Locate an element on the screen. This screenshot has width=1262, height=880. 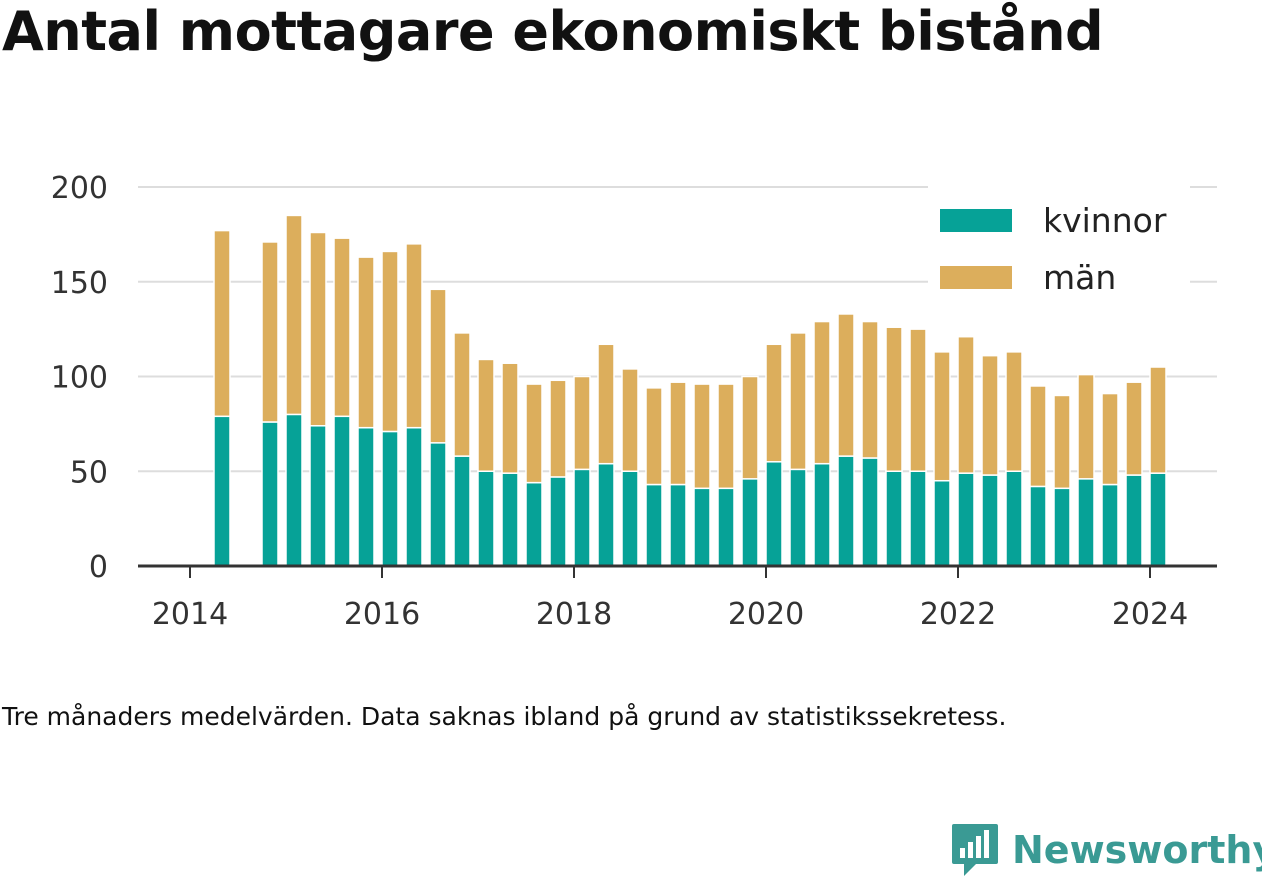
legend-swatch-kvinnor is located at coordinates (976, 220).